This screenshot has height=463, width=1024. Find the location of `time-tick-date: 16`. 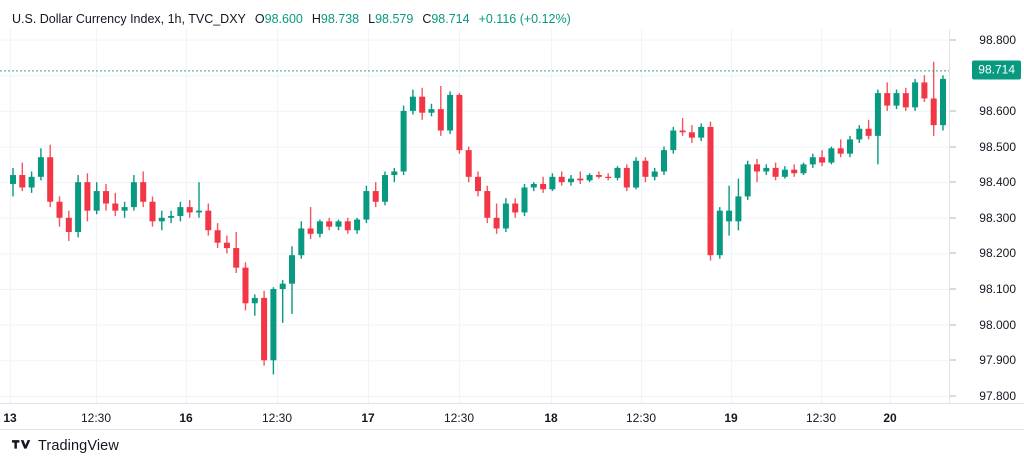

time-tick-date: 16 is located at coordinates (186, 418).